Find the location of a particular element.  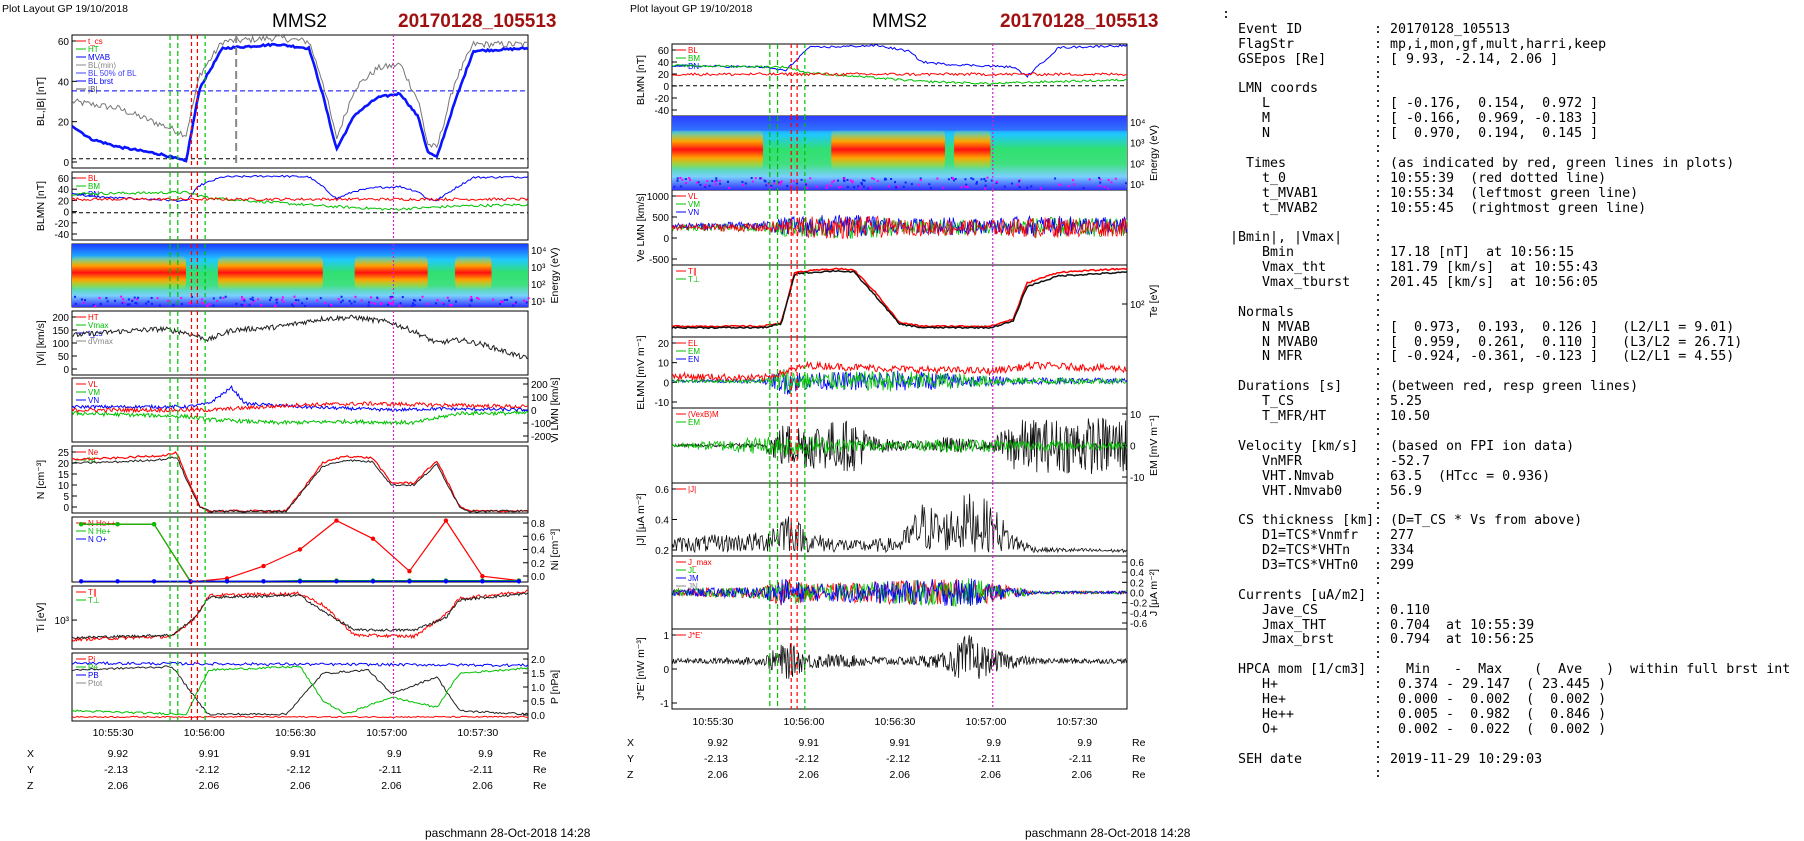

ytick-label-spec: 10³ is located at coordinates (538, 268).